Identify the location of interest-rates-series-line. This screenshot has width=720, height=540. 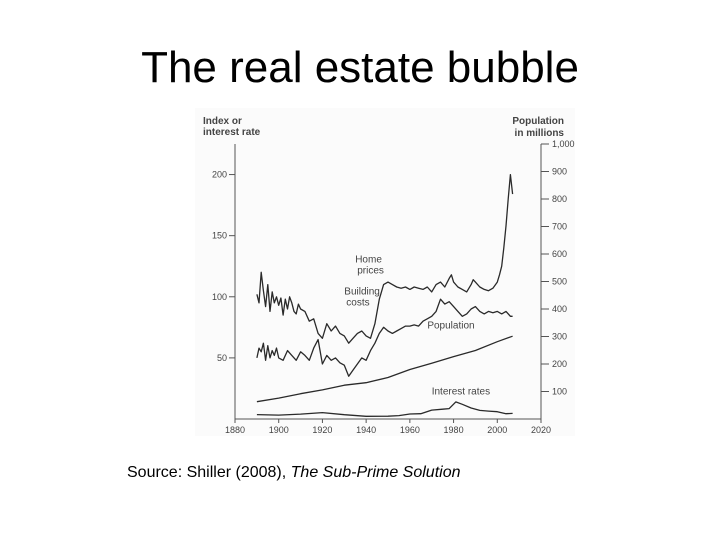
(384, 409).